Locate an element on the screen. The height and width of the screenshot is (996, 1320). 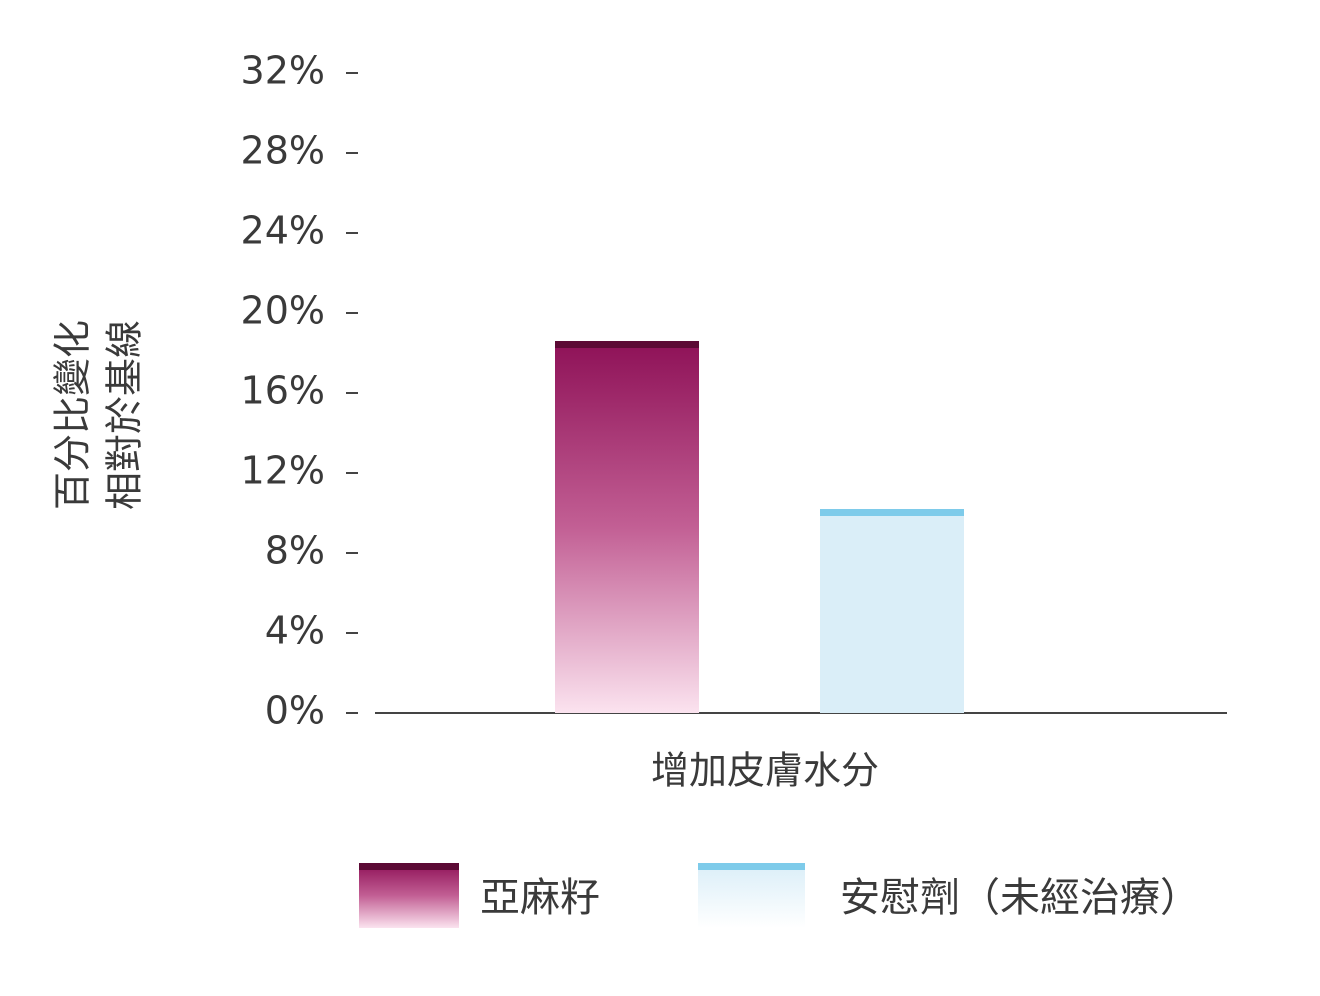
y-tick-label: 32% is located at coordinates (283, 71).